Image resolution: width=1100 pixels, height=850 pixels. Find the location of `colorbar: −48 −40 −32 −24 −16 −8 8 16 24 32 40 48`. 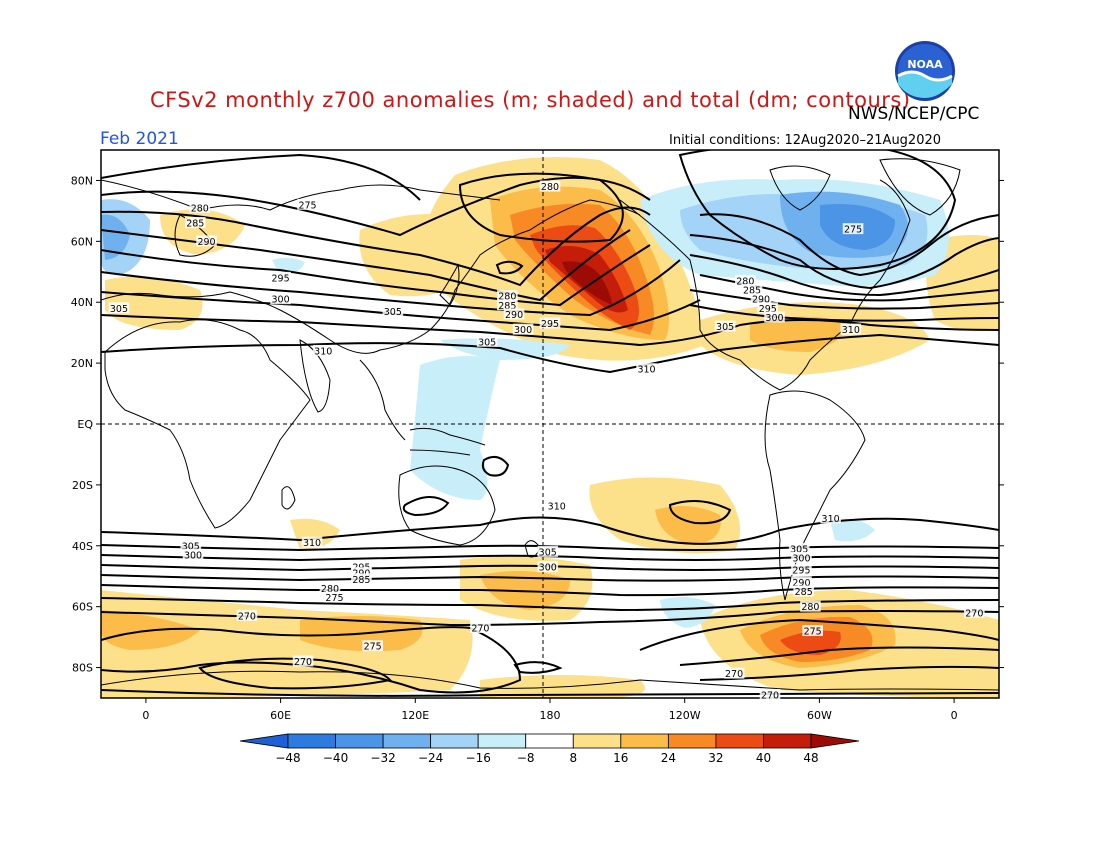

colorbar: −48 −40 −32 −24 −16 −8 8 16 24 32 40 48 is located at coordinates (549, 749).